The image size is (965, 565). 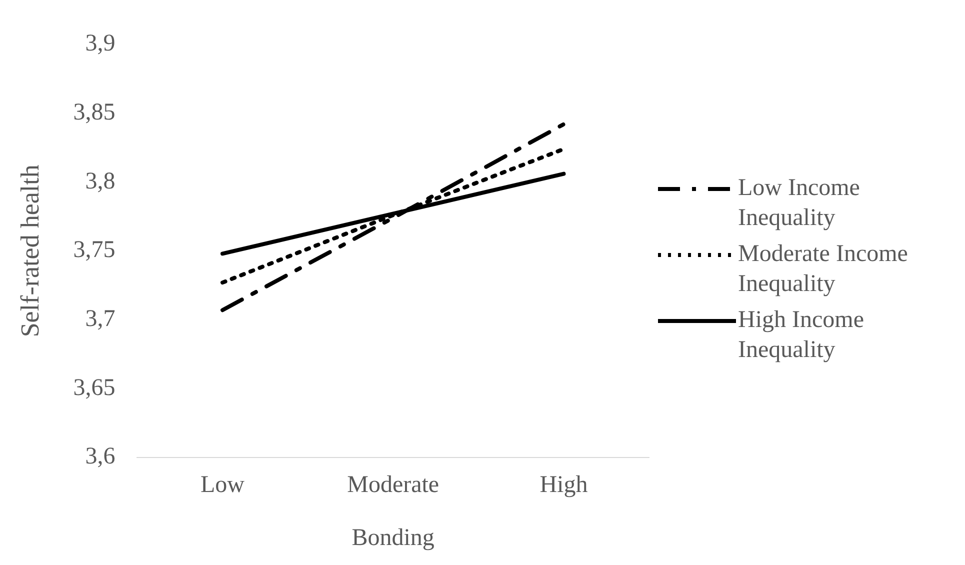 I want to click on y-tick-label: 3,85, so click(x=94, y=113).